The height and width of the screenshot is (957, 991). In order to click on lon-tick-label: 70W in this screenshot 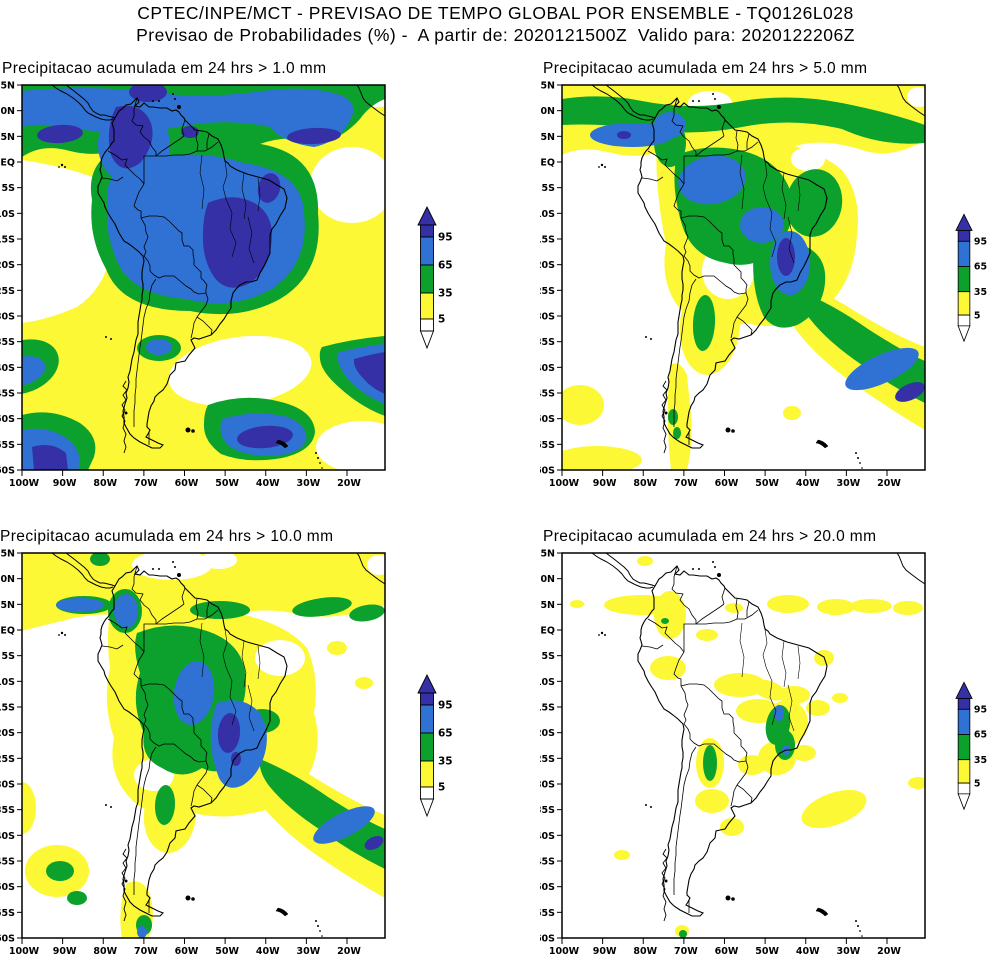, I will do `click(686, 950)`.